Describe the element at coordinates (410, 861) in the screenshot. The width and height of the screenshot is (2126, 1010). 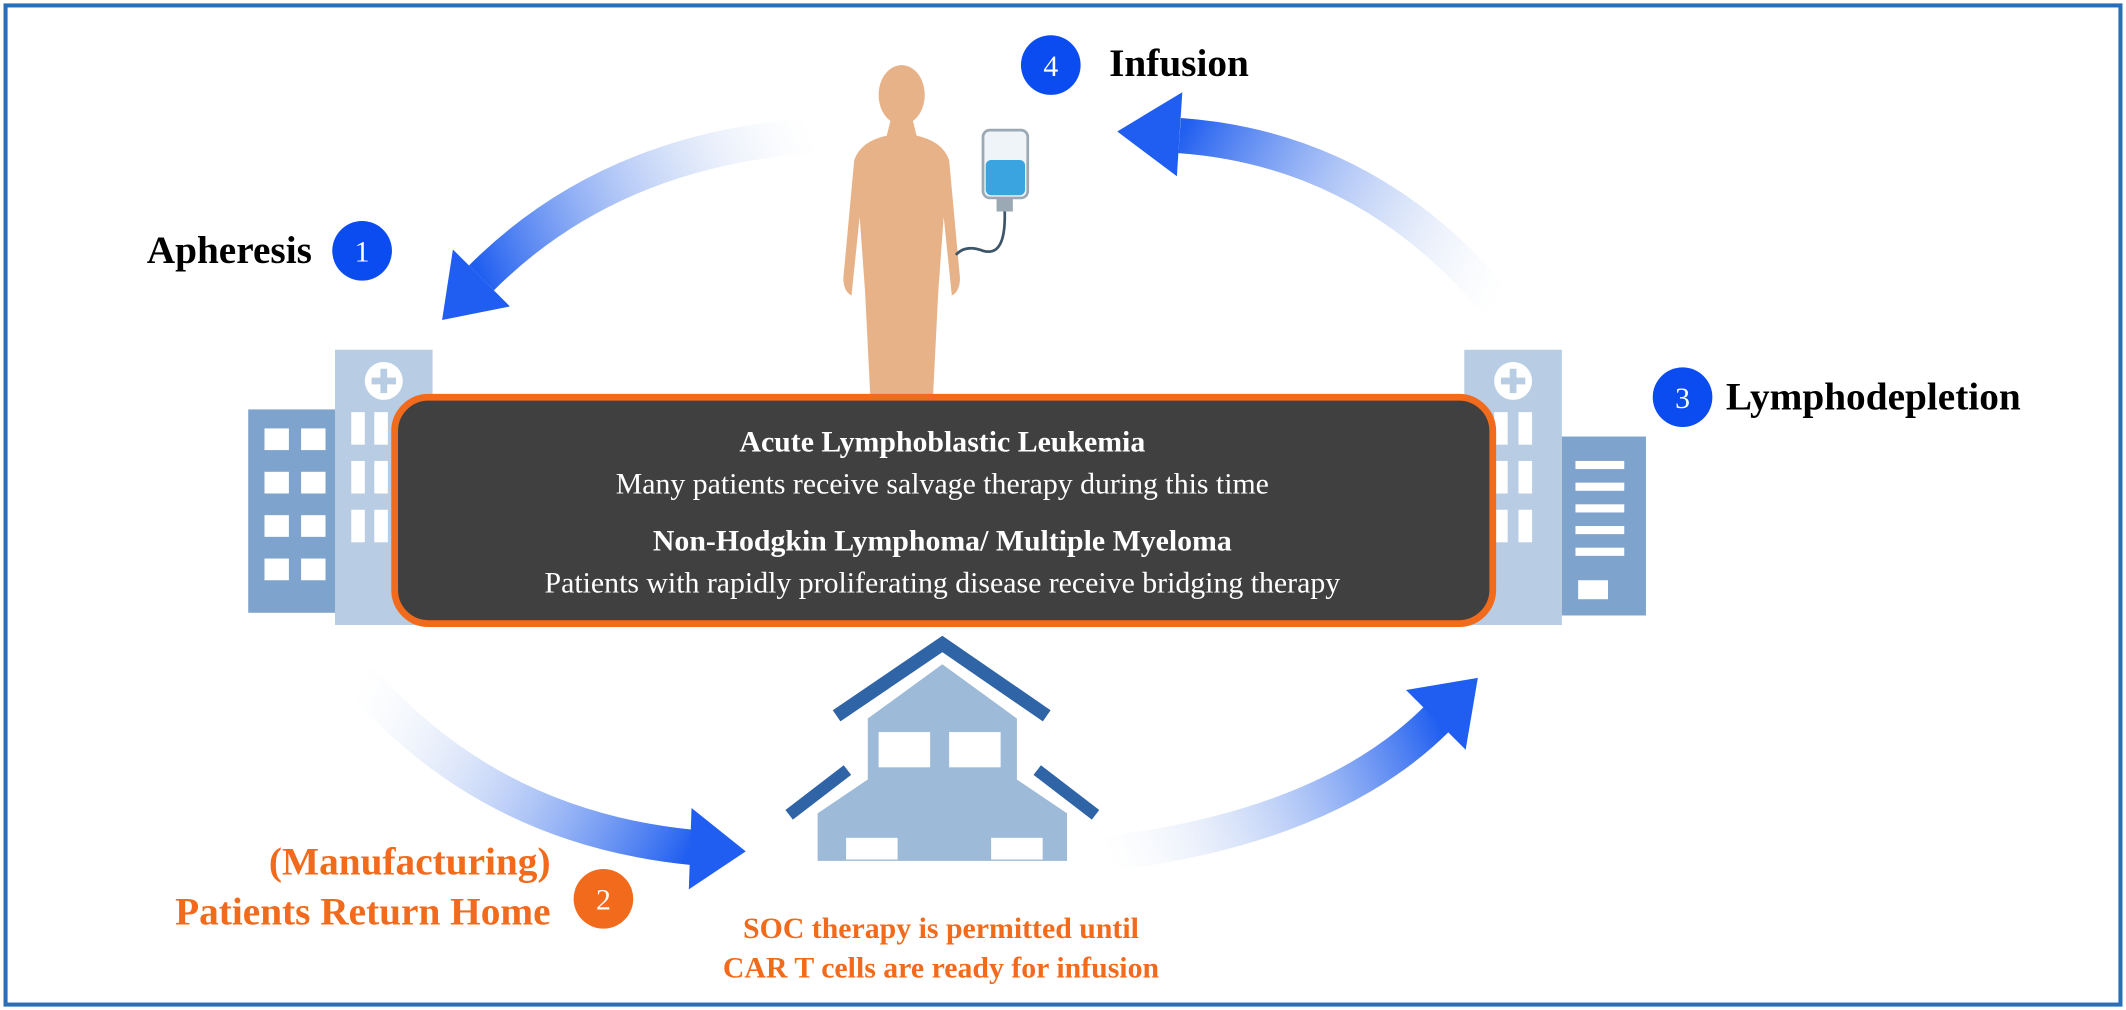
I see `step-label: (Manufacturing)` at that location.